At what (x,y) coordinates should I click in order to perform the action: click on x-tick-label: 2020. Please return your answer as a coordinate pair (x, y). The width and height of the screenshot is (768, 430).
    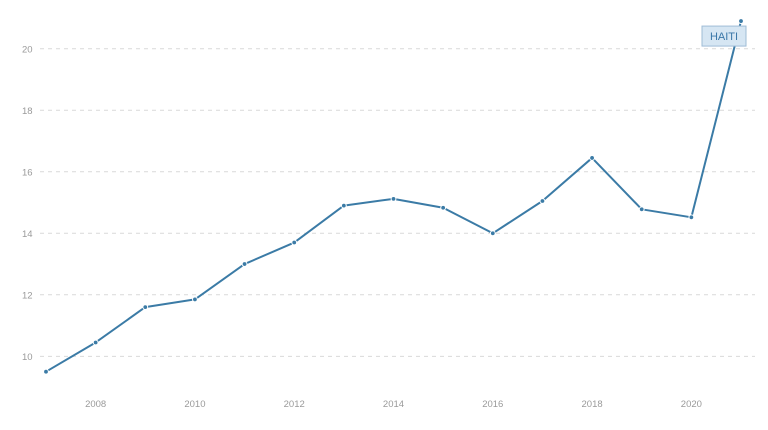
    Looking at the image, I should click on (691, 404).